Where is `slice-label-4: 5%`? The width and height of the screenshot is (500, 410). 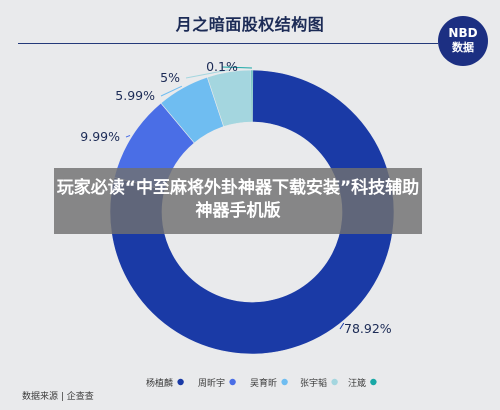 slice-label-4: 5% is located at coordinates (170, 77).